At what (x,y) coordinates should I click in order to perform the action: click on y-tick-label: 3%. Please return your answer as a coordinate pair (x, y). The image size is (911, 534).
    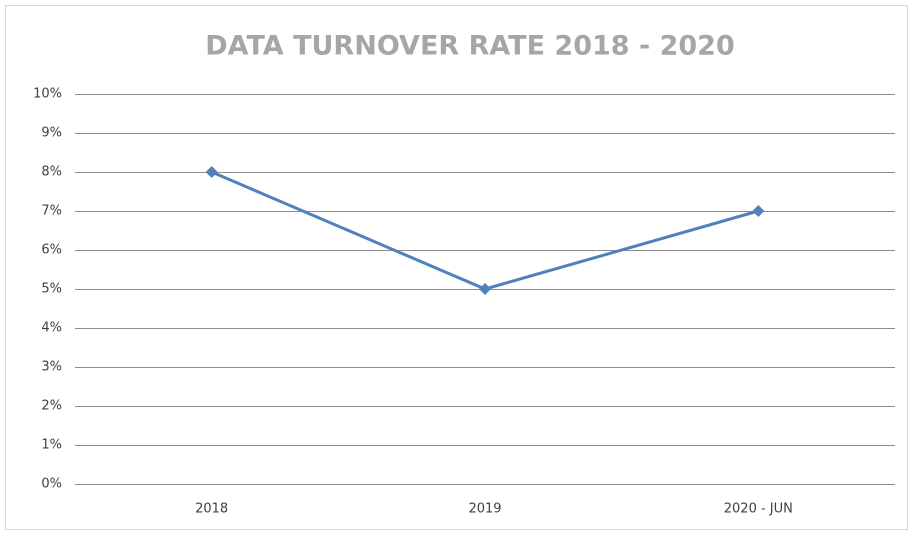
    Looking at the image, I should click on (51, 367).